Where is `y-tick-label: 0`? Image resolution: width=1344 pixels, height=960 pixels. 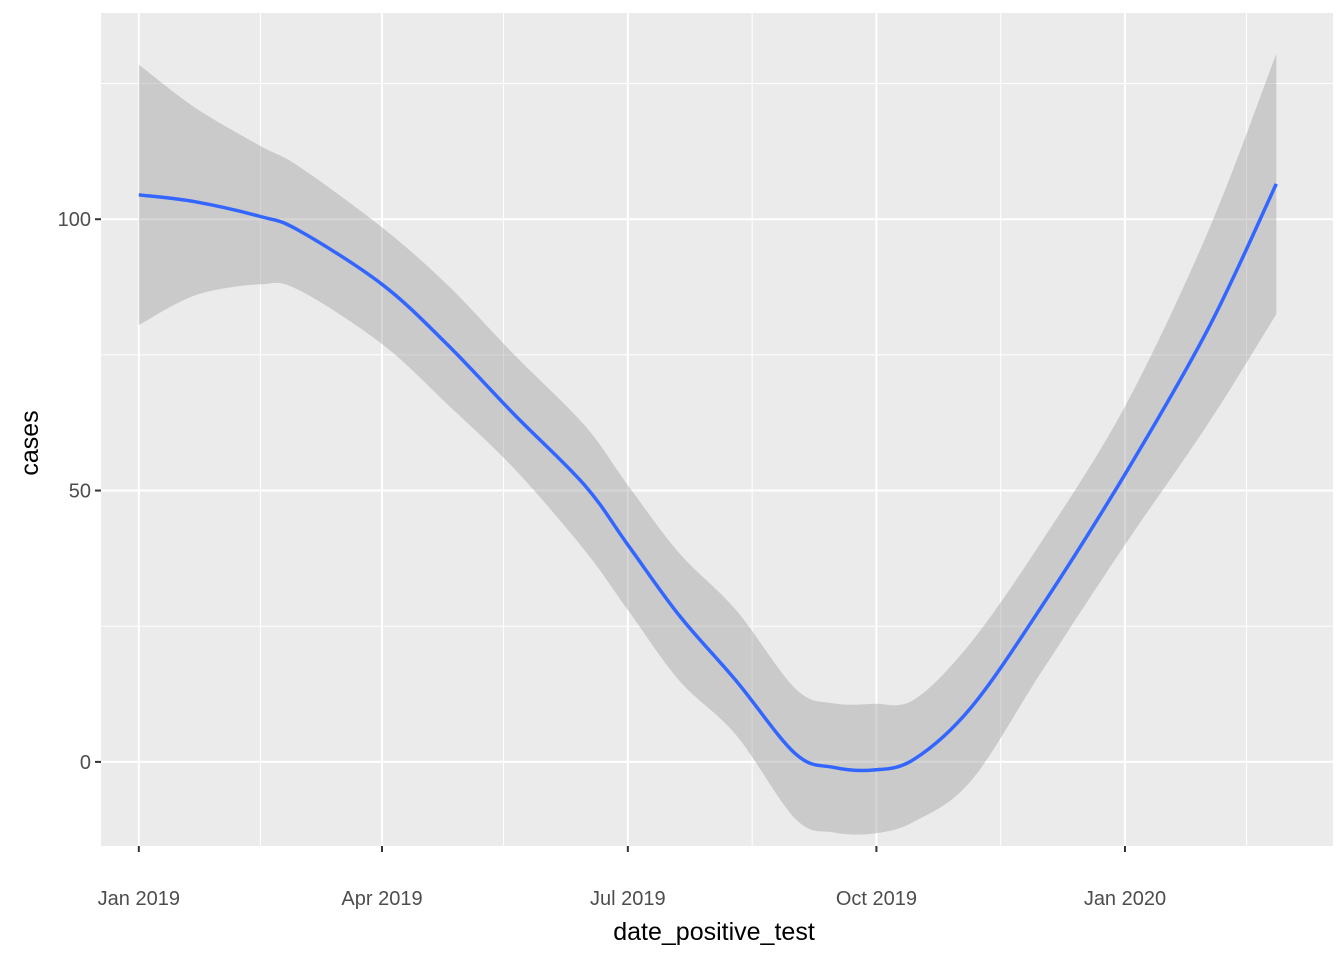 y-tick-label: 0 is located at coordinates (85, 763).